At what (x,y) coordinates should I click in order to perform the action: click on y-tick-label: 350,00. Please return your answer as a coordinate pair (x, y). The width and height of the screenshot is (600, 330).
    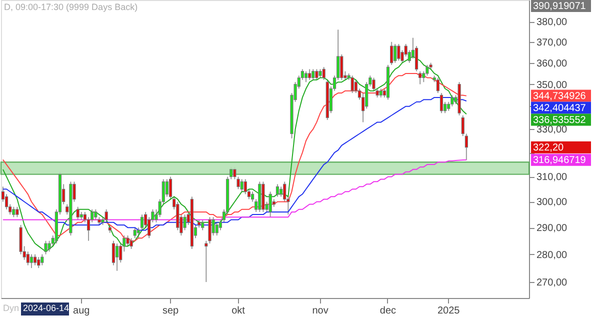
    Looking at the image, I should click on (552, 85).